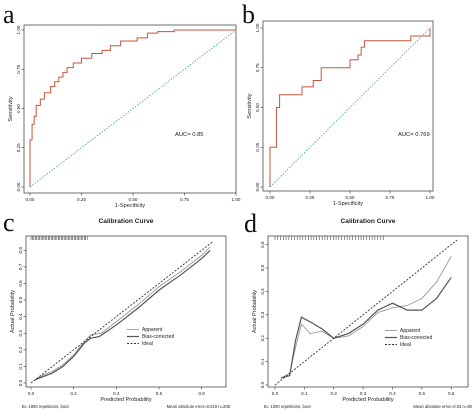  I want to click on roc-curve, so click(350, 107).